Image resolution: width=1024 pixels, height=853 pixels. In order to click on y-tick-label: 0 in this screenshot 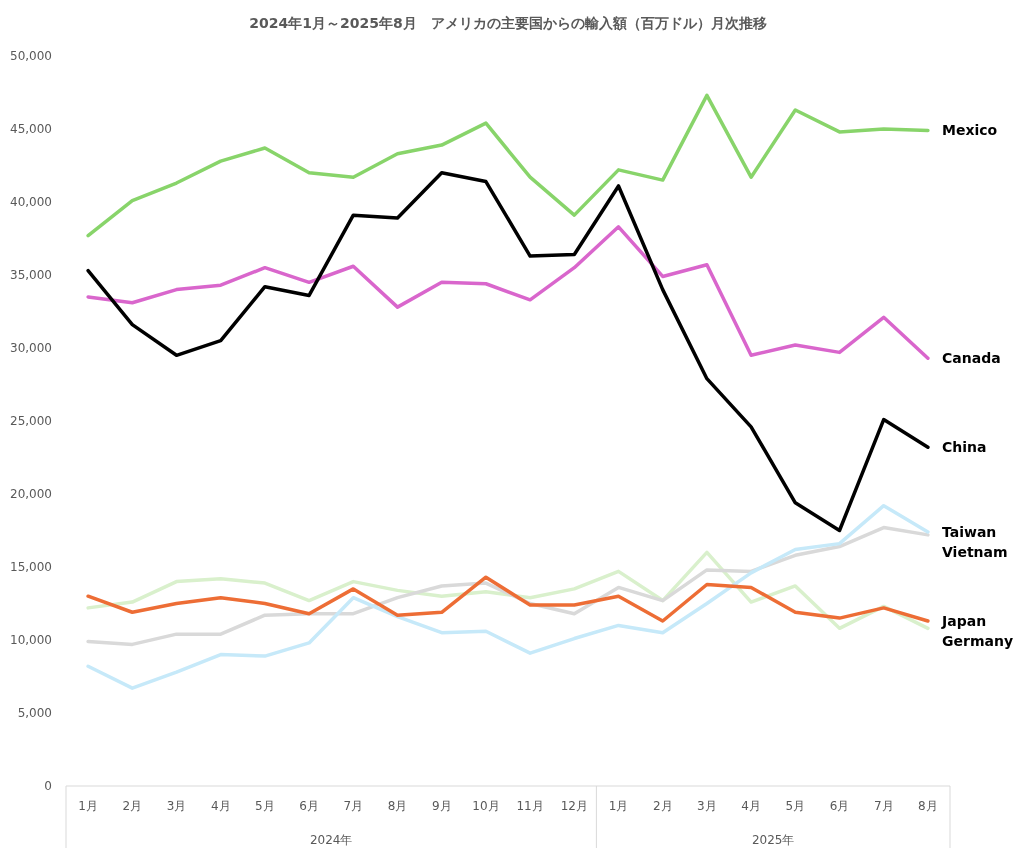, I will do `click(48, 786)`.